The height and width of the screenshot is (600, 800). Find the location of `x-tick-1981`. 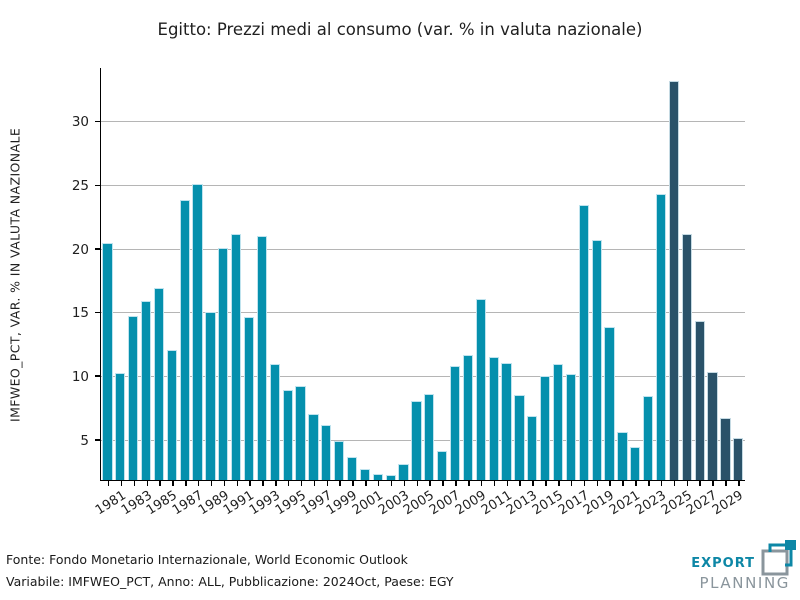

x-tick-1981 is located at coordinates (121, 483).